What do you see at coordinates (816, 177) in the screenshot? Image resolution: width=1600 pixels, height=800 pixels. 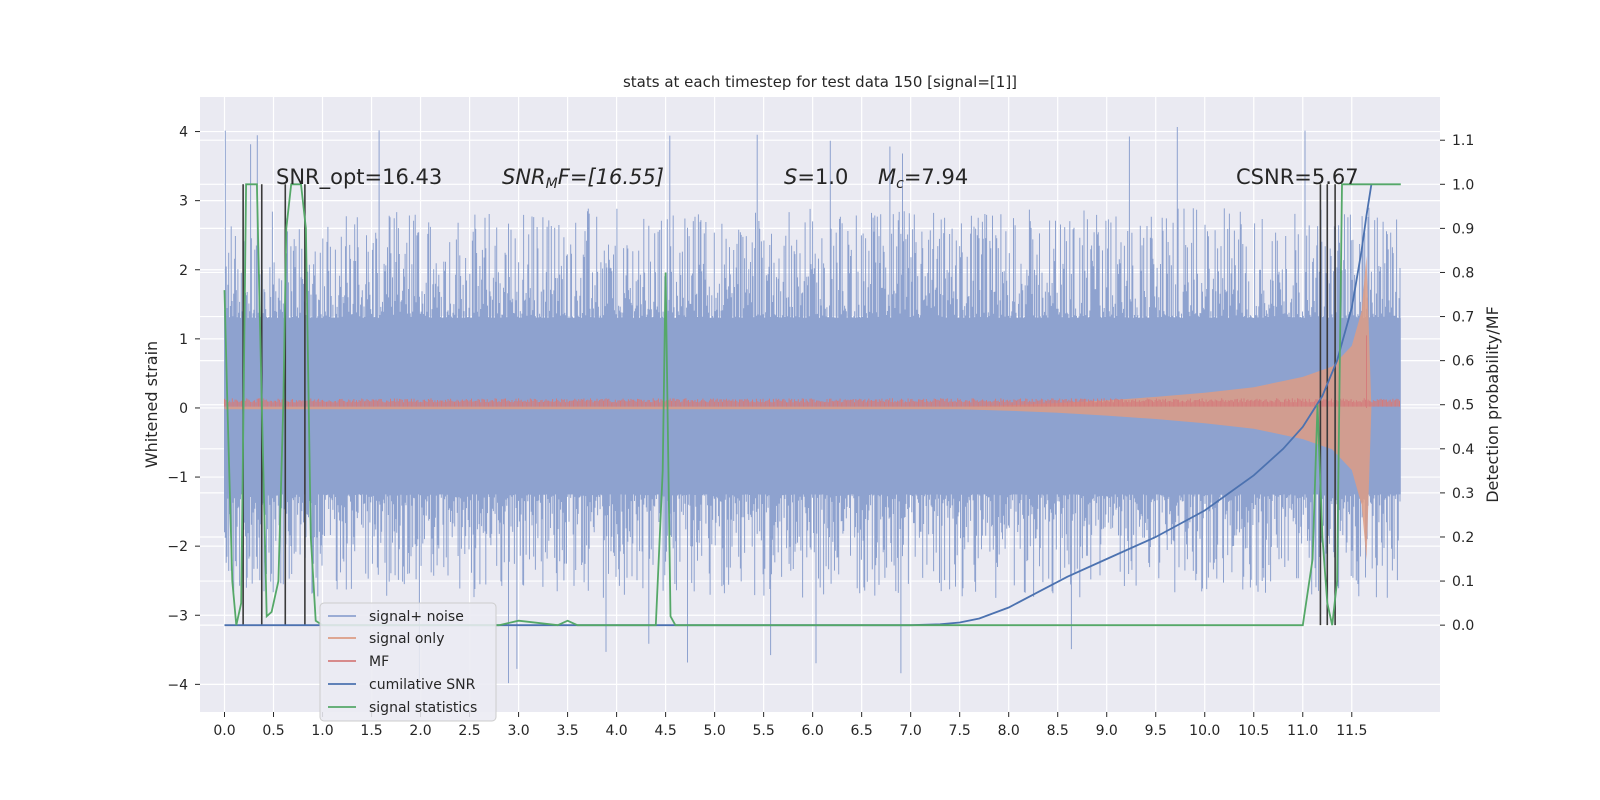 I see `annotation-s: S=1.0` at bounding box center [816, 177].